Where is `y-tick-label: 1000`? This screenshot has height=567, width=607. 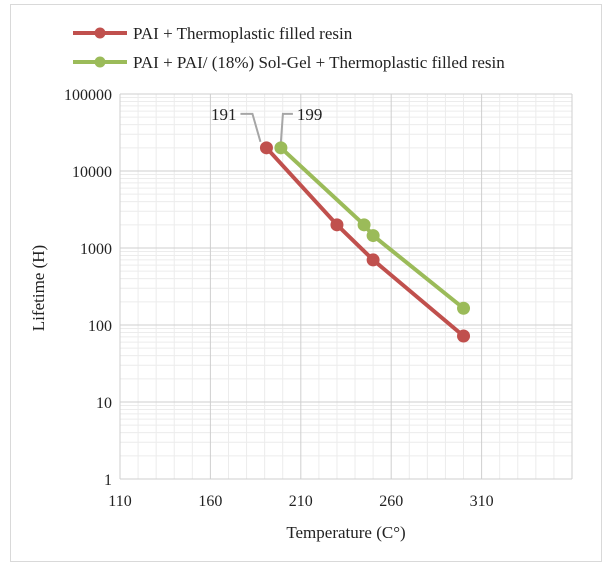 y-tick-label: 1000 is located at coordinates (96, 249).